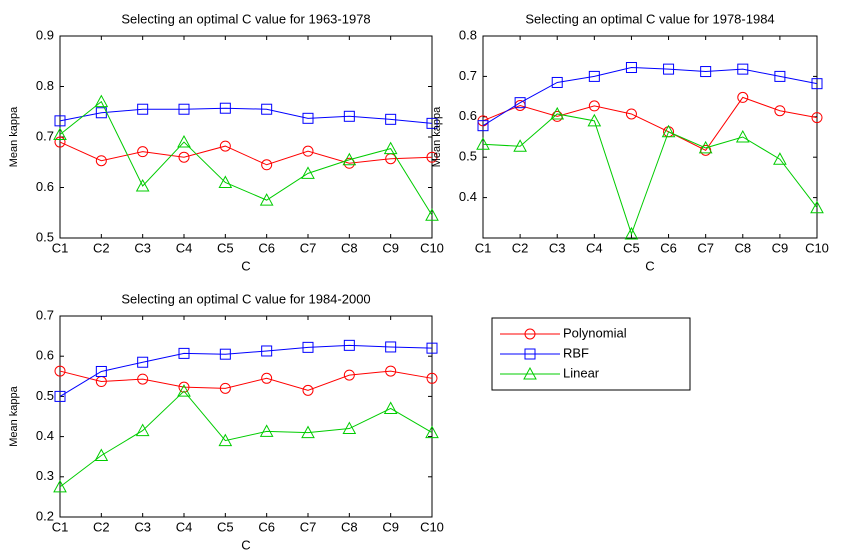 The height and width of the screenshot is (553, 847). Describe the element at coordinates (581, 372) in the screenshot. I see `legend-label: Linear` at that location.